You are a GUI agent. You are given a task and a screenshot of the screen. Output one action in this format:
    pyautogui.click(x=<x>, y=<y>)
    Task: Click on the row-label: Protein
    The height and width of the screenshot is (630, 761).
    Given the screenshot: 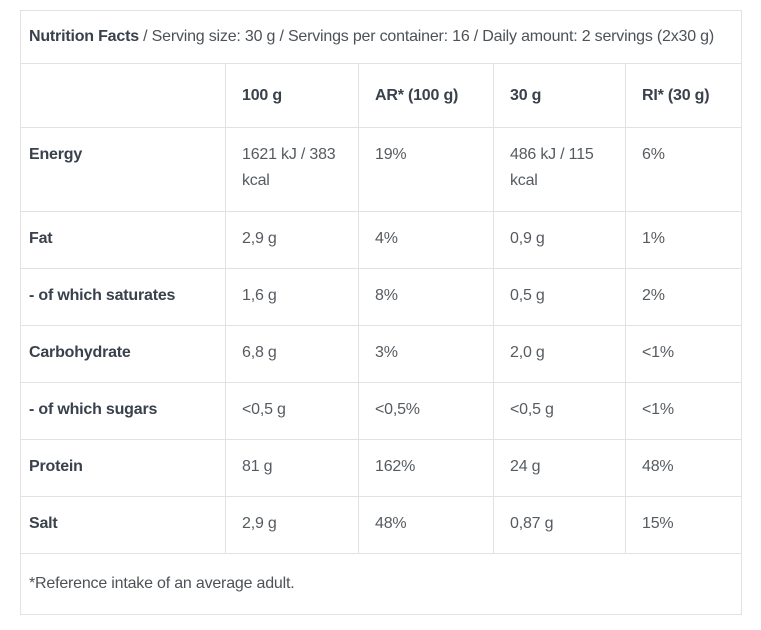 What is the action you would take?
    pyautogui.click(x=123, y=468)
    